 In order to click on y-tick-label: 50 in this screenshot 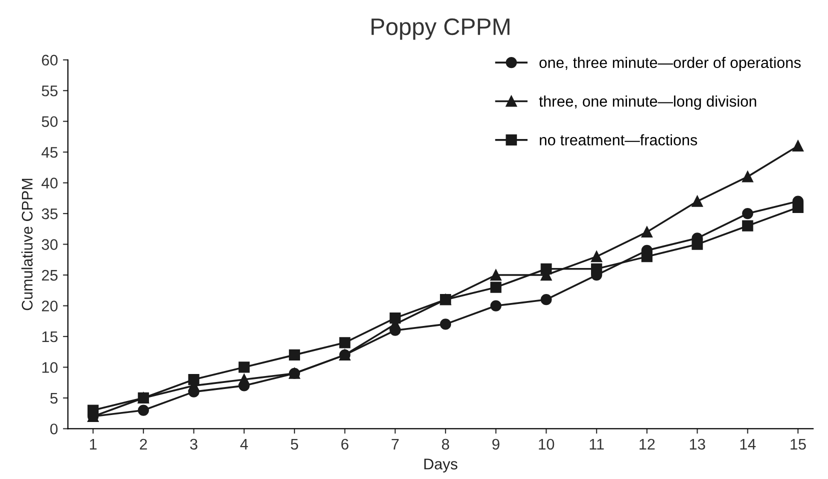, I will do `click(50, 122)`.